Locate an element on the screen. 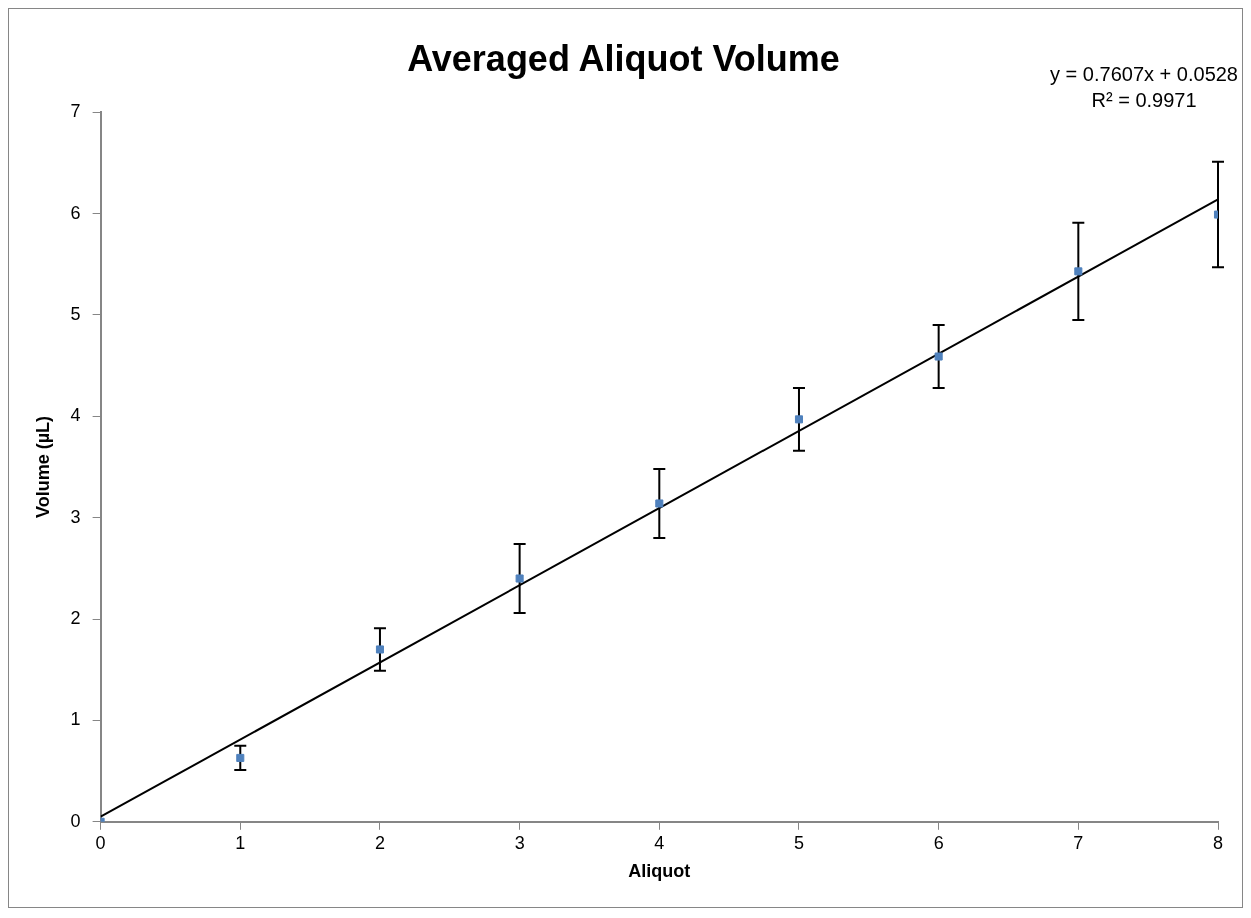  x-axis-title: Aliquot is located at coordinates (659, 871).